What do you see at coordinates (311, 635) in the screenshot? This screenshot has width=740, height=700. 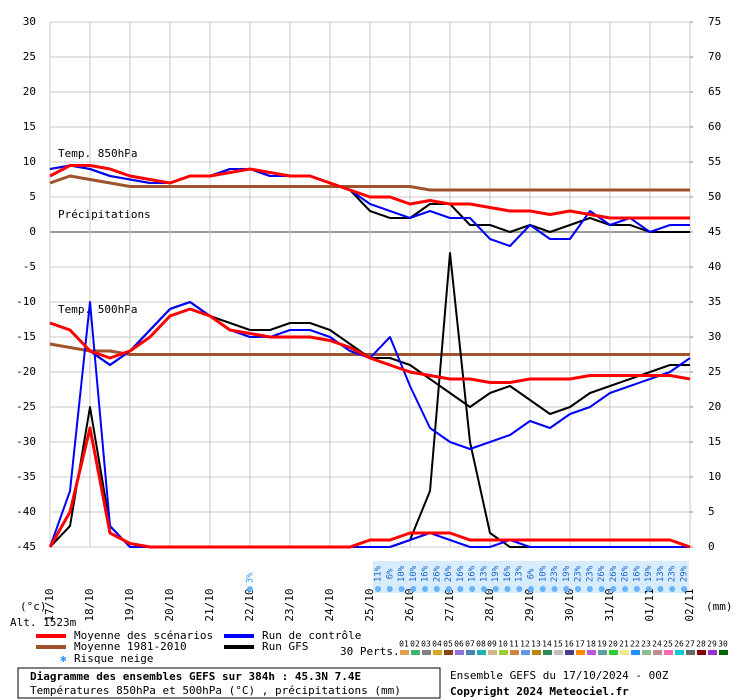 I see `legend-label: Run de contrôle` at bounding box center [311, 635].